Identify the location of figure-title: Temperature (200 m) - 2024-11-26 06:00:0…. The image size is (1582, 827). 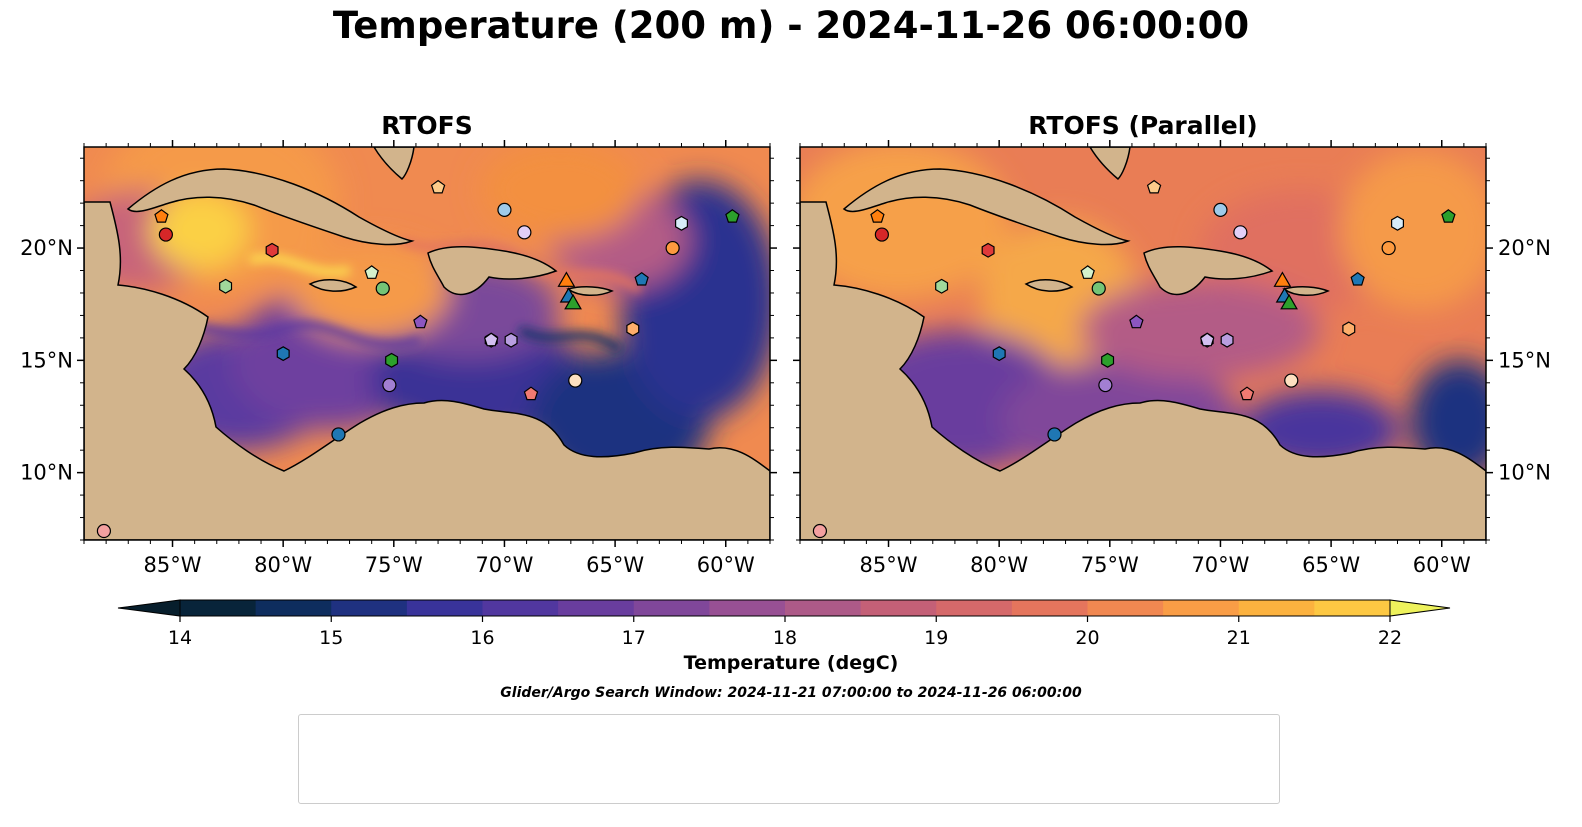
(791, 25).